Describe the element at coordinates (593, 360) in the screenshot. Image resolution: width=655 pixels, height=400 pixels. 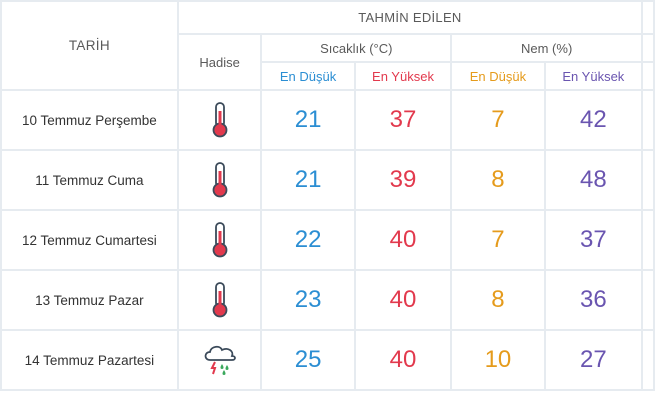
I see `humidity-max-value: 27` at that location.